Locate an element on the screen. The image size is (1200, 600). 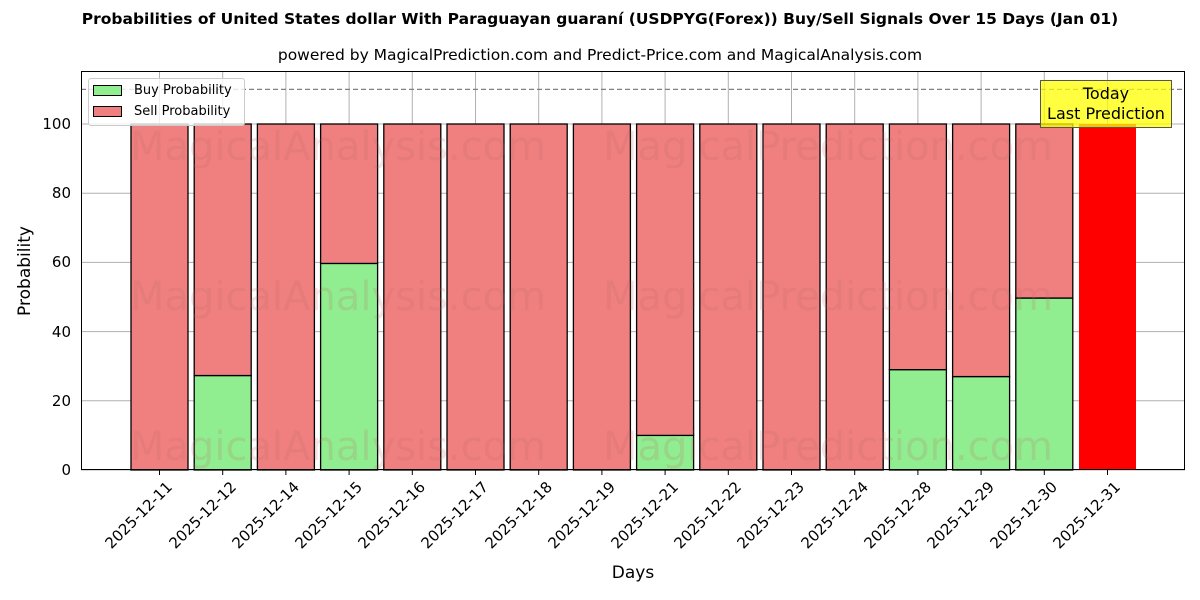
x-axis-label: Days is located at coordinates (633, 573).